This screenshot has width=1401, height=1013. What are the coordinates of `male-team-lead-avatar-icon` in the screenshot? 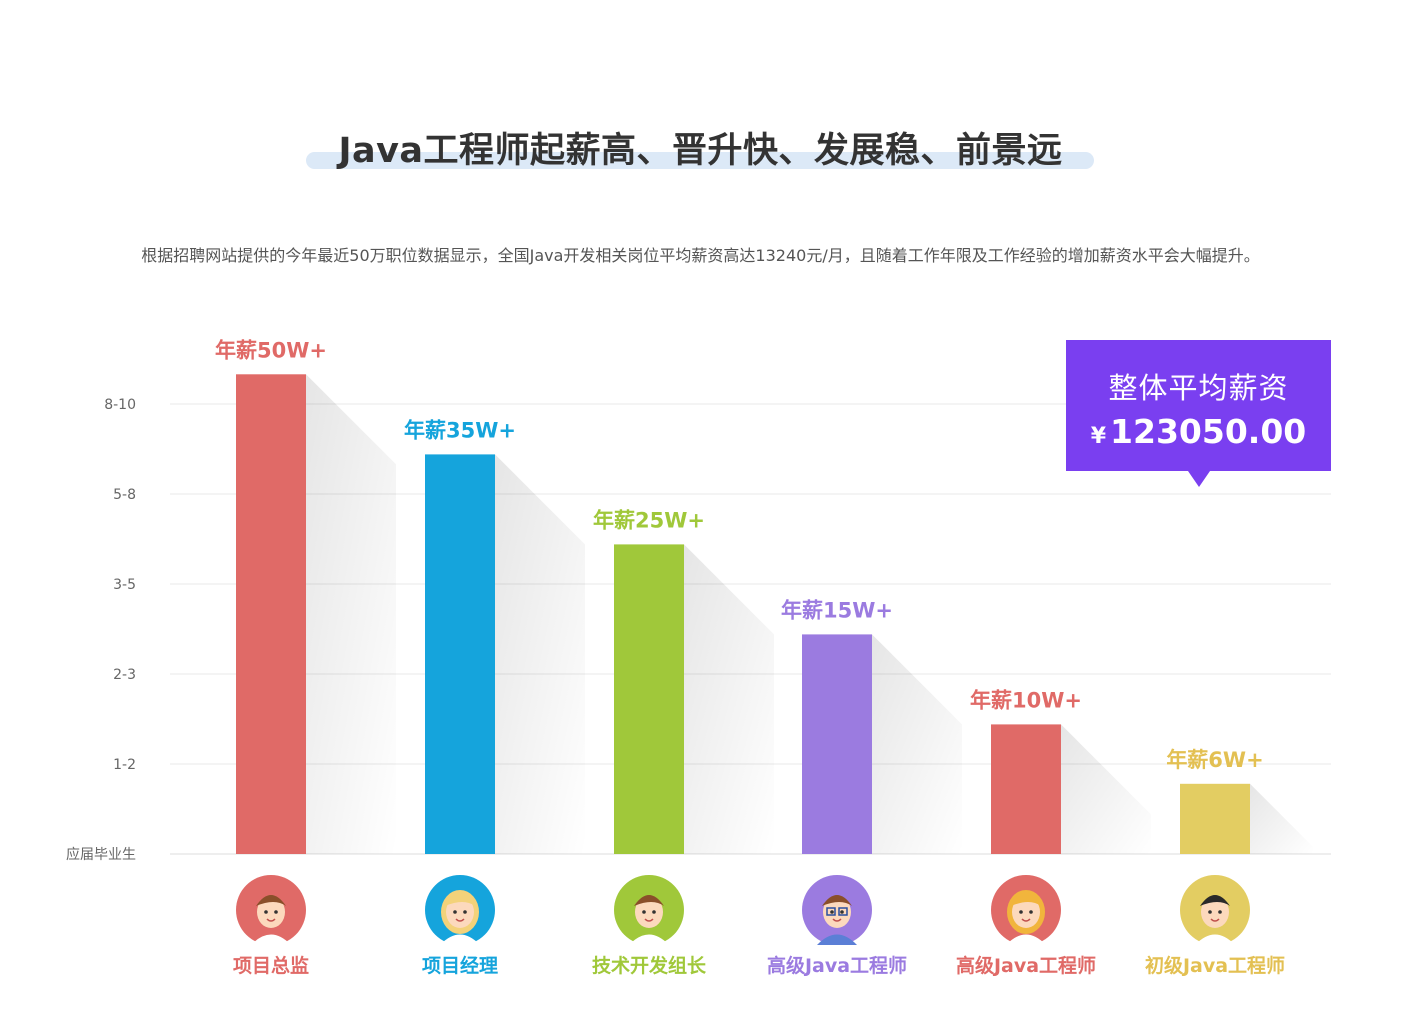 It's located at (649, 910).